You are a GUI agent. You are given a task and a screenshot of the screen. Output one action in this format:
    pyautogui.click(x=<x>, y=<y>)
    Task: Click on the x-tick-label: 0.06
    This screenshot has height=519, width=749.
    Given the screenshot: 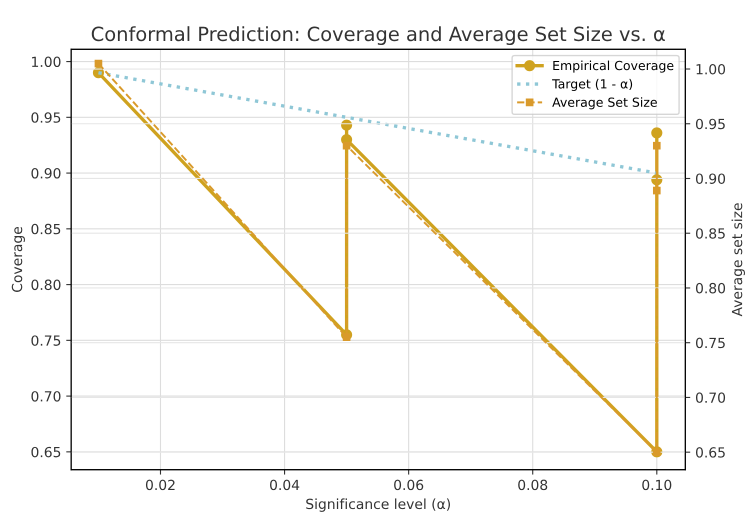 What is the action you would take?
    pyautogui.click(x=409, y=485)
    